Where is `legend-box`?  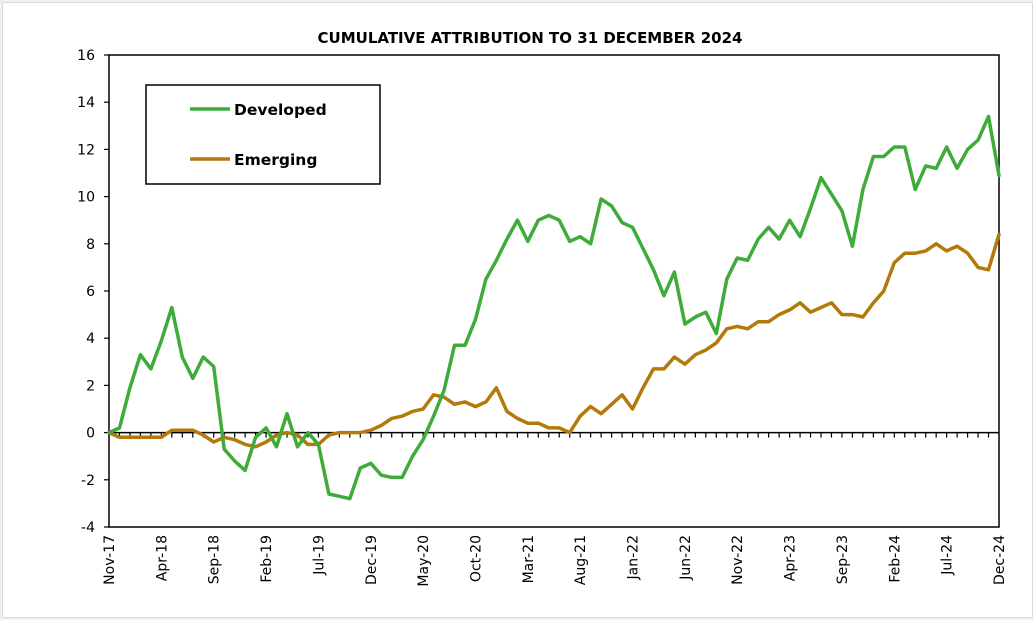
legend-box is located at coordinates (263, 134).